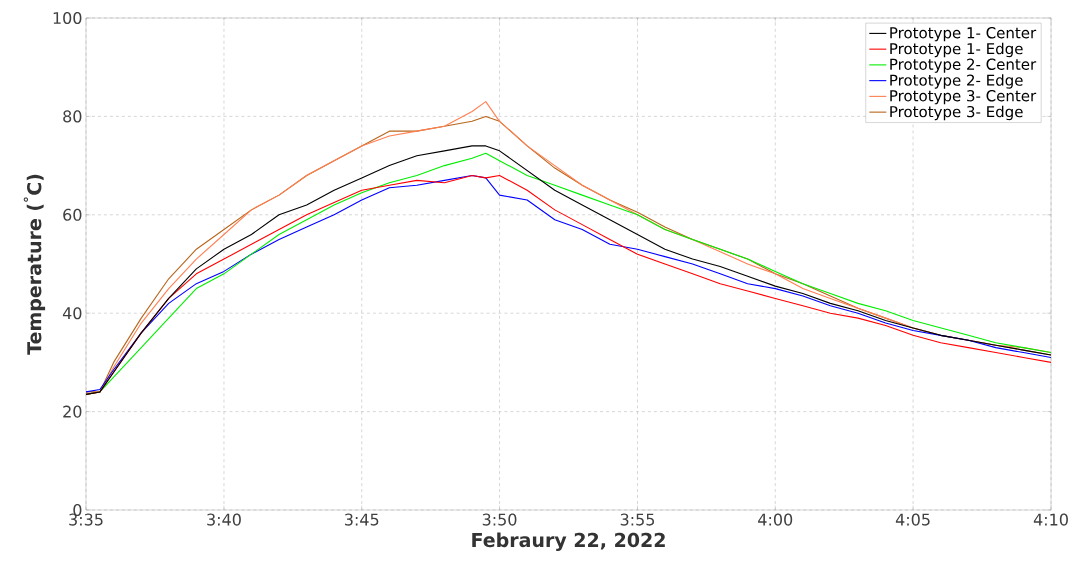 This screenshot has height=580, width=1074. Describe the element at coordinates (775, 519) in the screenshot. I see `x-tick-label: 4:00` at that location.